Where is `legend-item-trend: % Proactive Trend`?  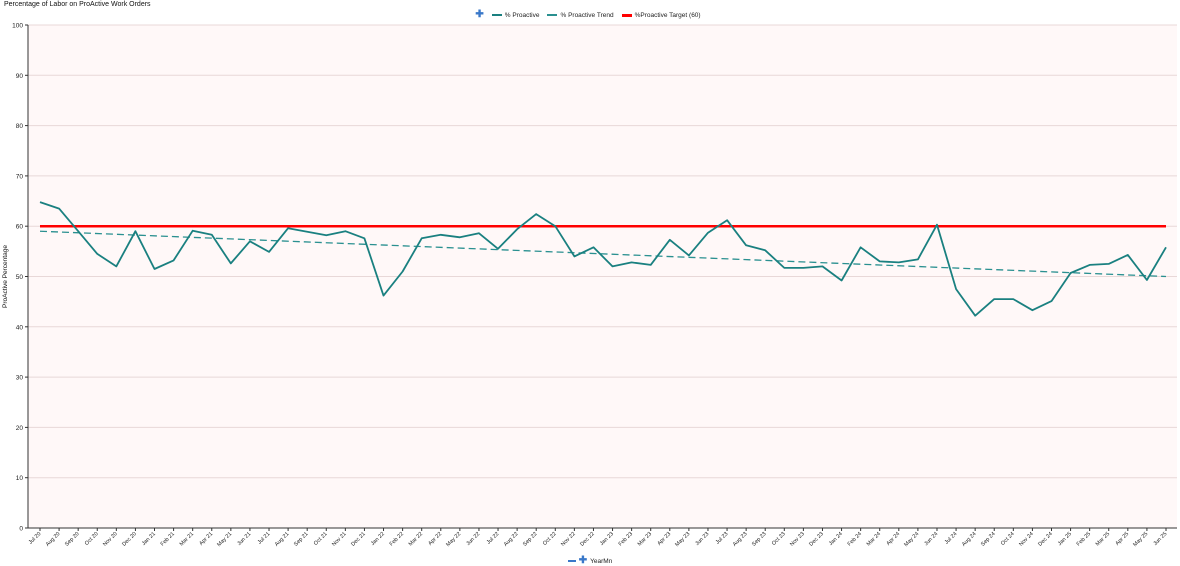 legend-item-trend: % Proactive Trend is located at coordinates (580, 15).